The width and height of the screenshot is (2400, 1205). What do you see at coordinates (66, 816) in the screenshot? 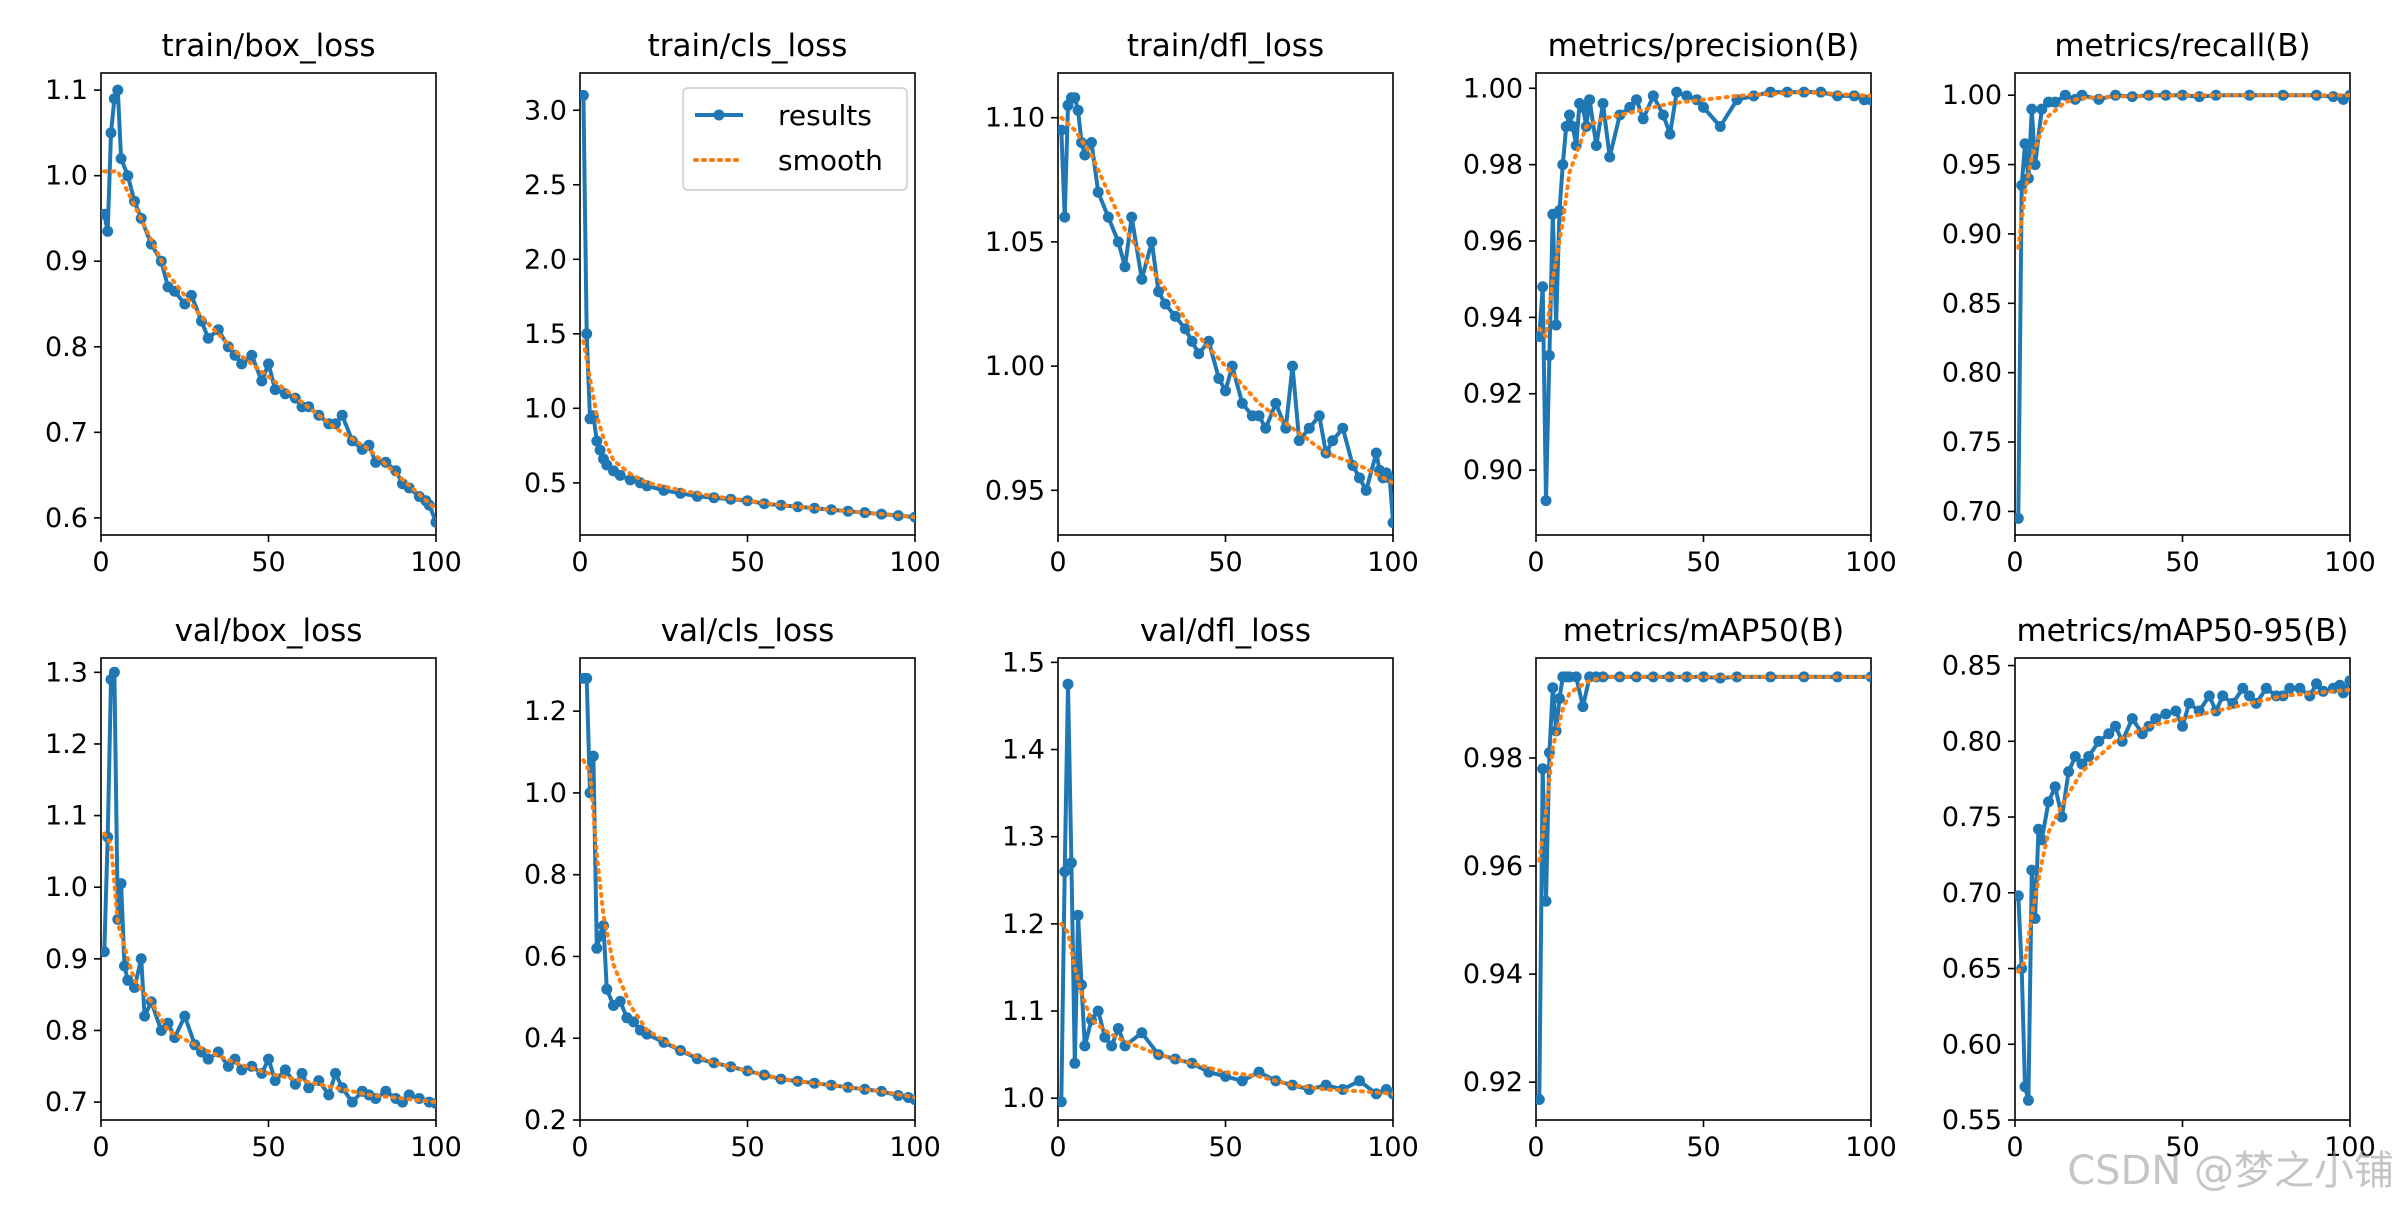
I see `y-tick-label: 1.1` at bounding box center [66, 816].